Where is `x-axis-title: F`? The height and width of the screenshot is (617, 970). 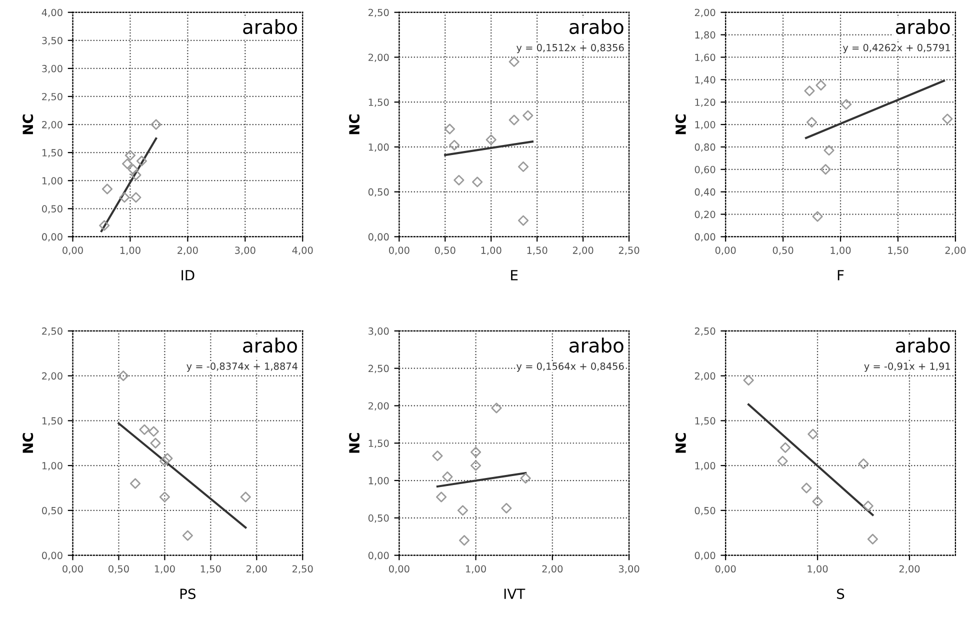
x-axis-title: F is located at coordinates (841, 275).